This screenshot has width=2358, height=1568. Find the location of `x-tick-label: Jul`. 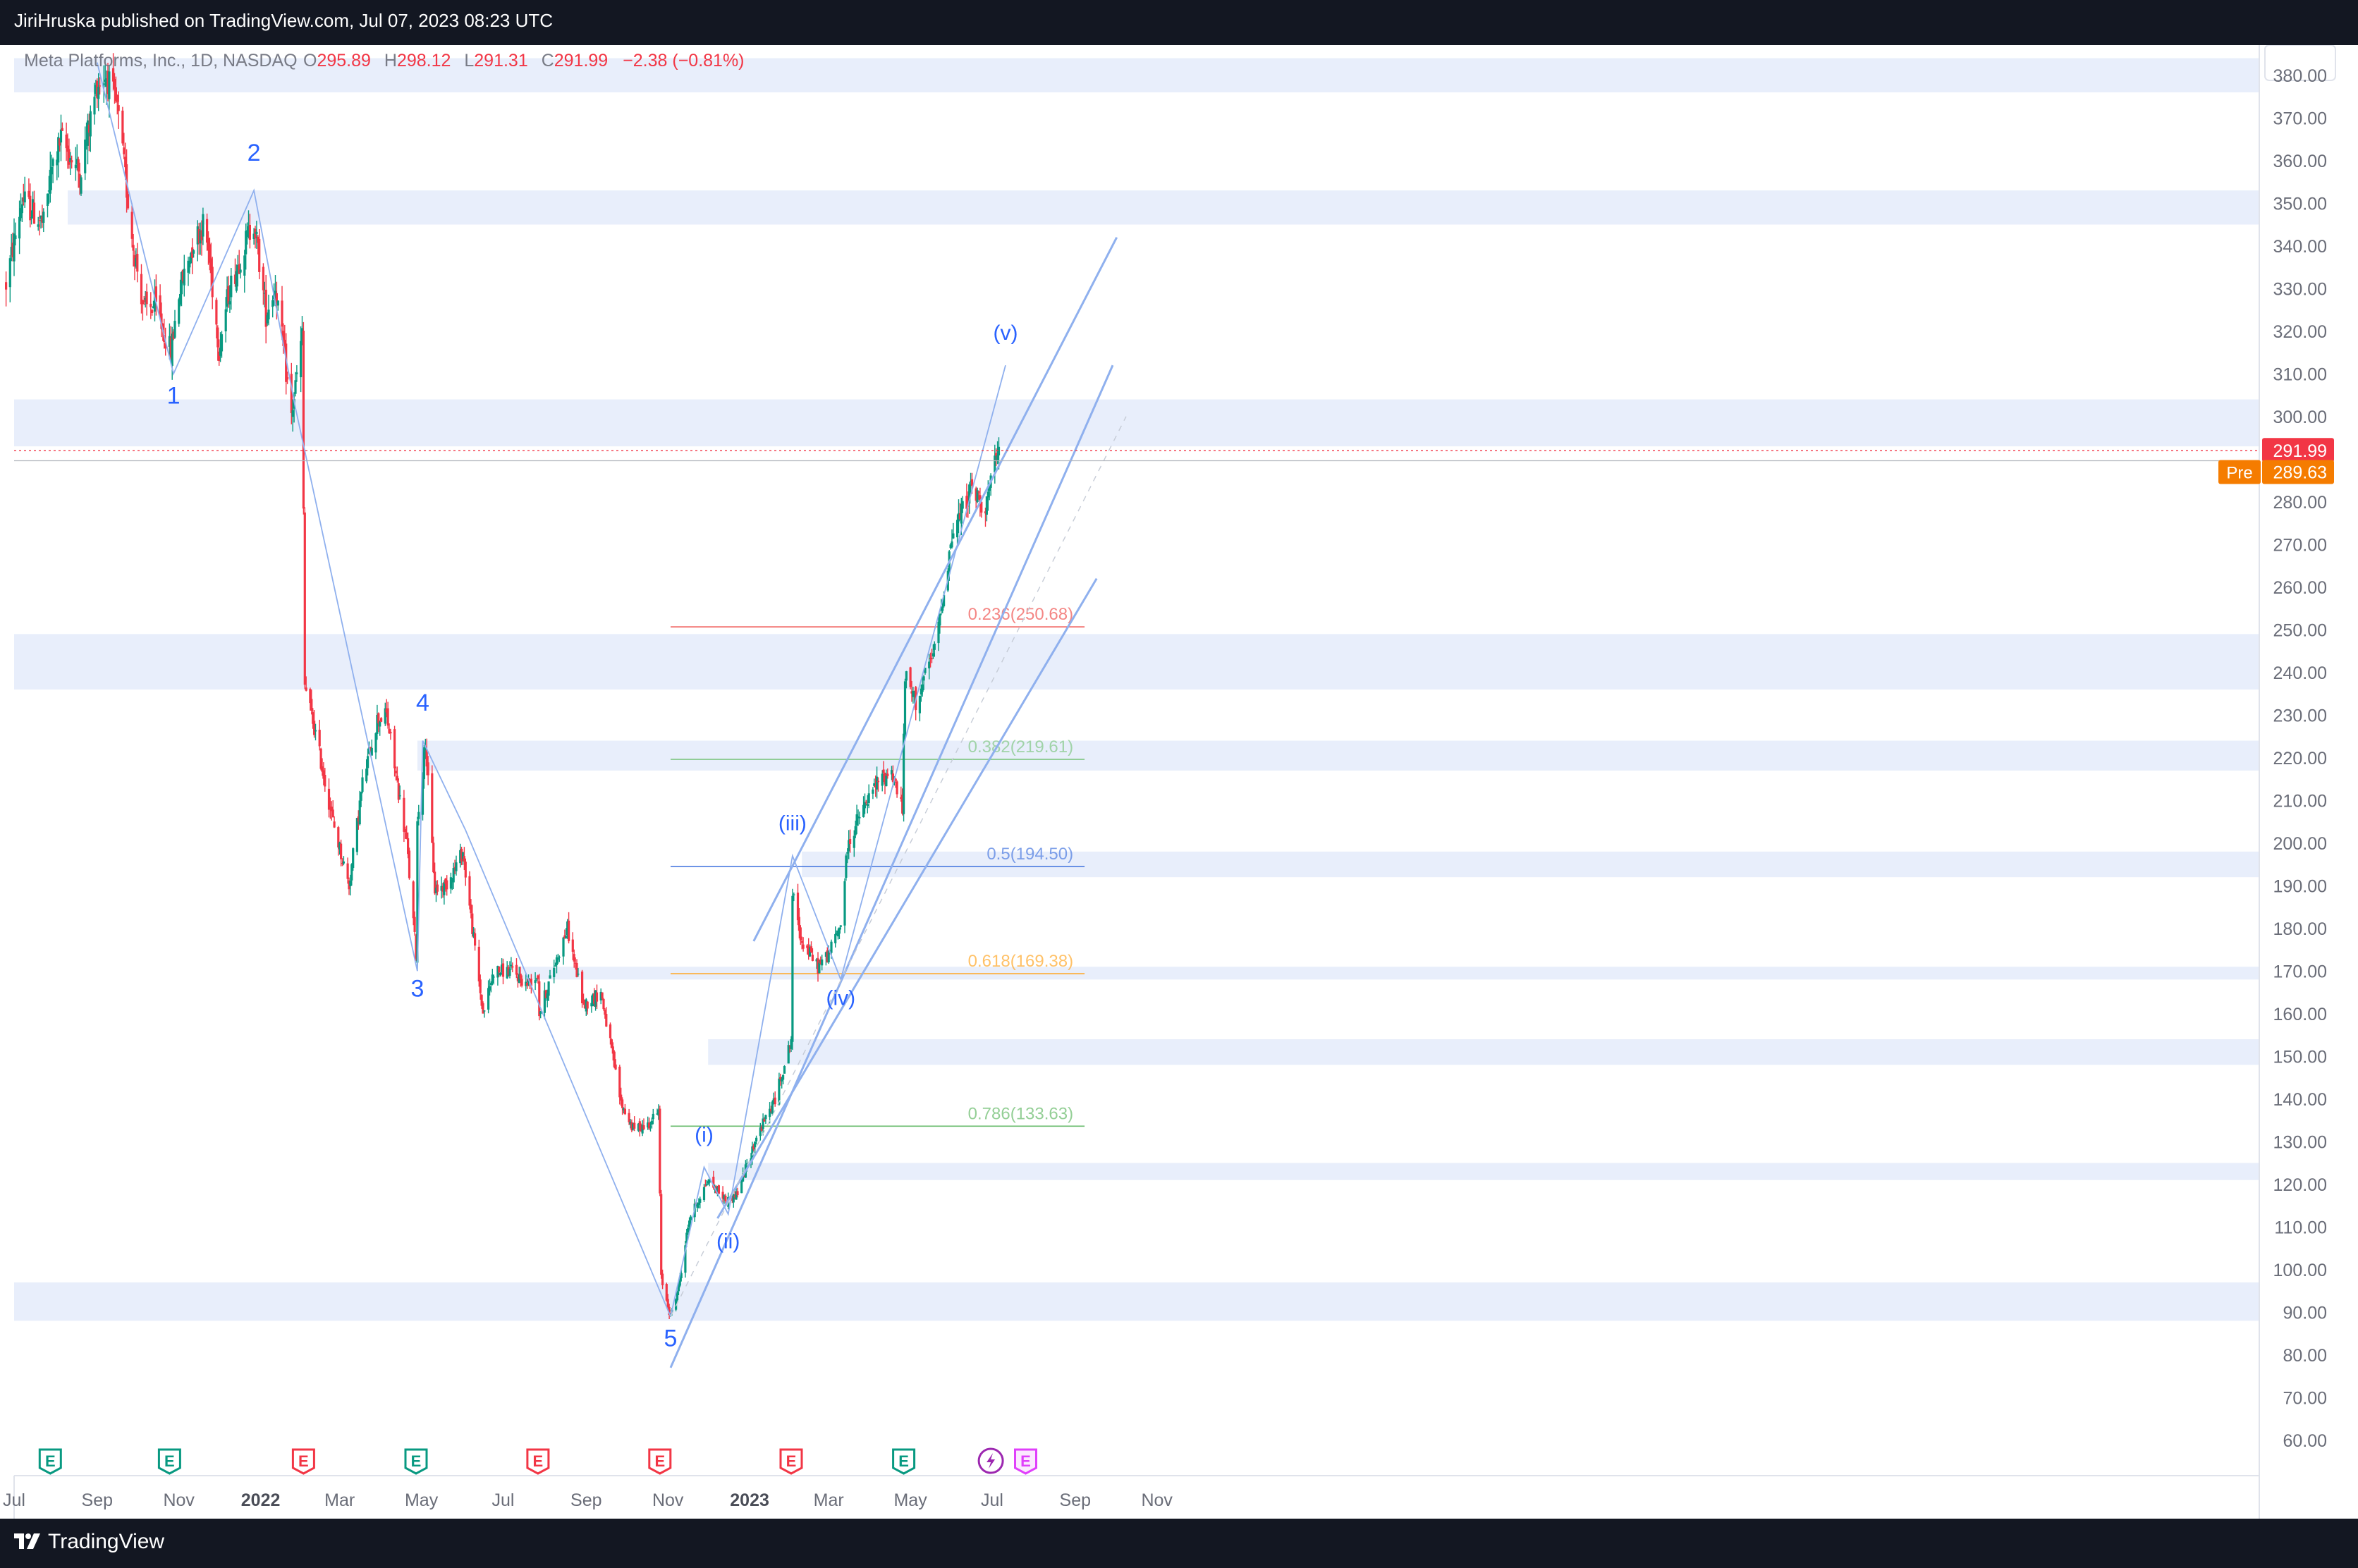

x-tick-label: Jul is located at coordinates (503, 1500).